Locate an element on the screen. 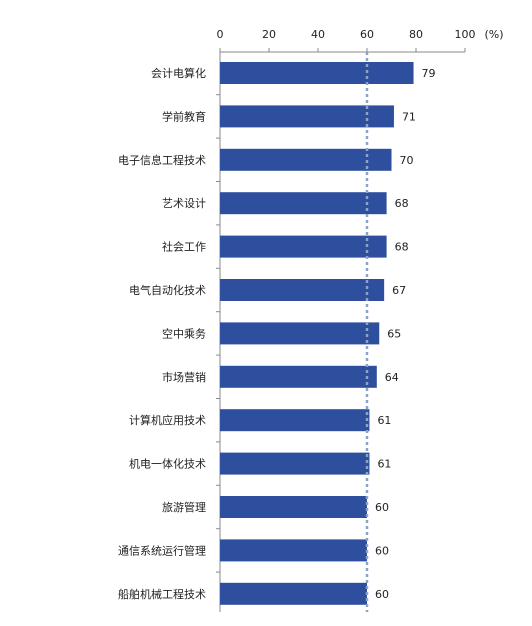 The width and height of the screenshot is (532, 626). category-label: 船舶机械工程技术 is located at coordinates (162, 594).